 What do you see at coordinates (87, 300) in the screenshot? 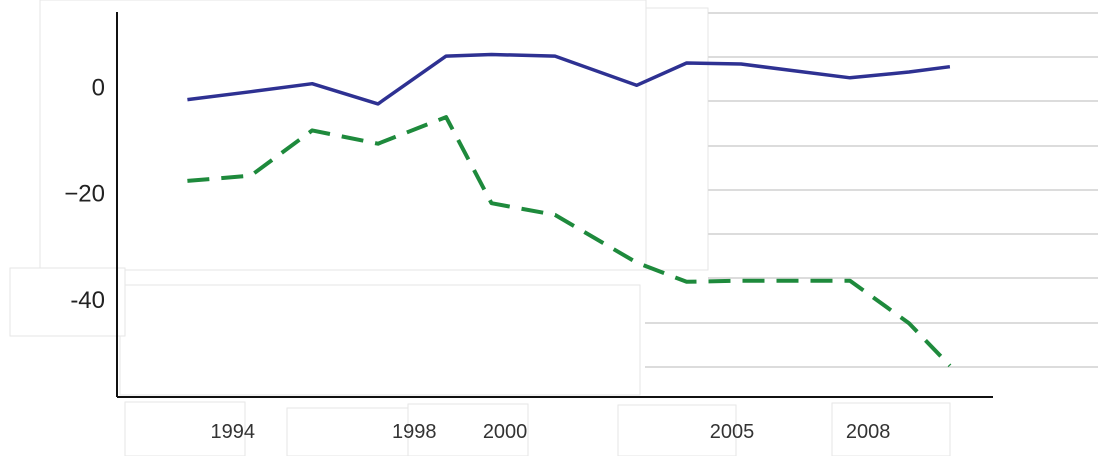
I see `y-tick-label: -40` at bounding box center [87, 300].